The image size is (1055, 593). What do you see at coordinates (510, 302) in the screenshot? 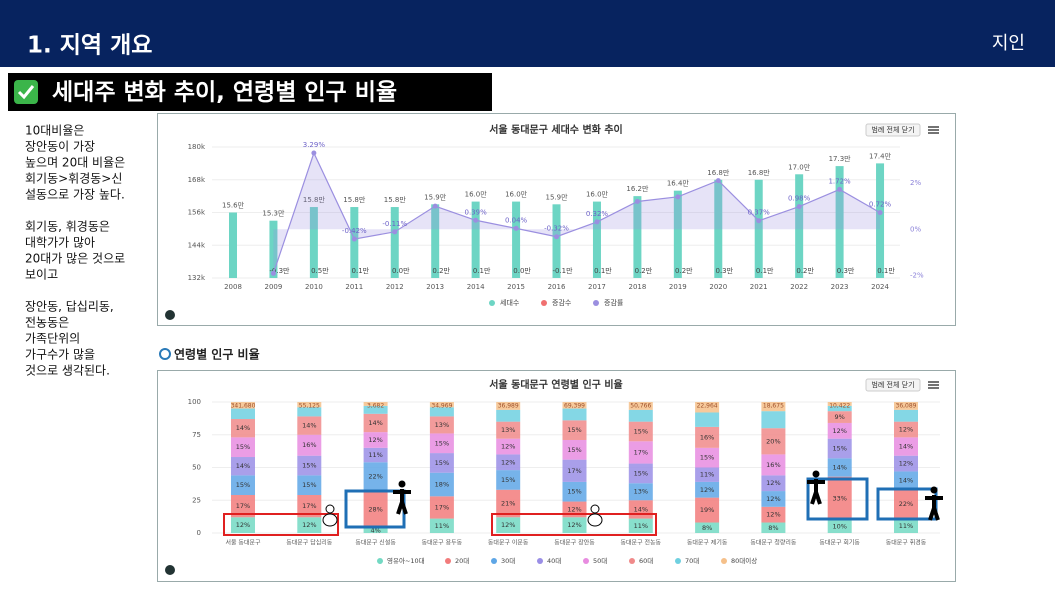
I see `legend-label: 세대수` at bounding box center [510, 302].